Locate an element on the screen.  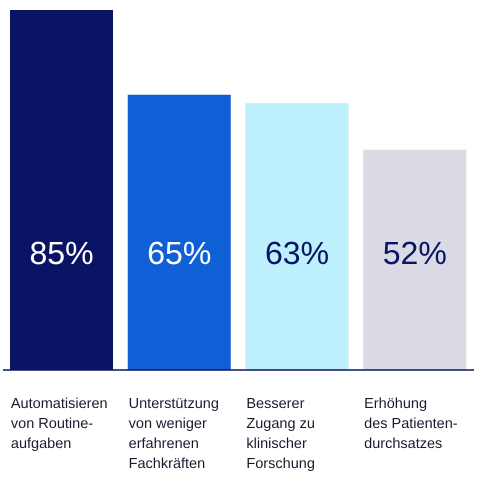
x-tick-label: Besserer Zugang zu klinischer Forschung is located at coordinates (280, 434).